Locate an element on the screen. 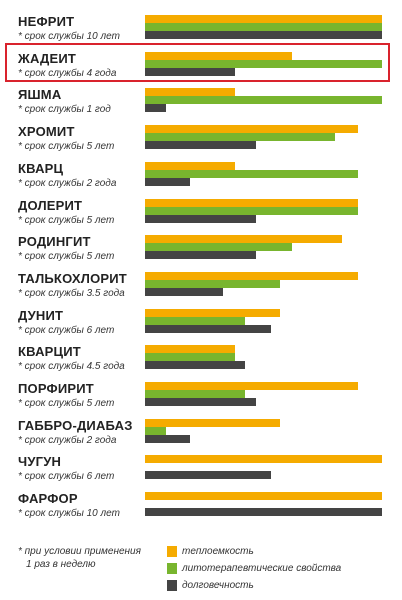  legend-label-therapy: литотерапевтические свойства is located at coordinates (262, 568).